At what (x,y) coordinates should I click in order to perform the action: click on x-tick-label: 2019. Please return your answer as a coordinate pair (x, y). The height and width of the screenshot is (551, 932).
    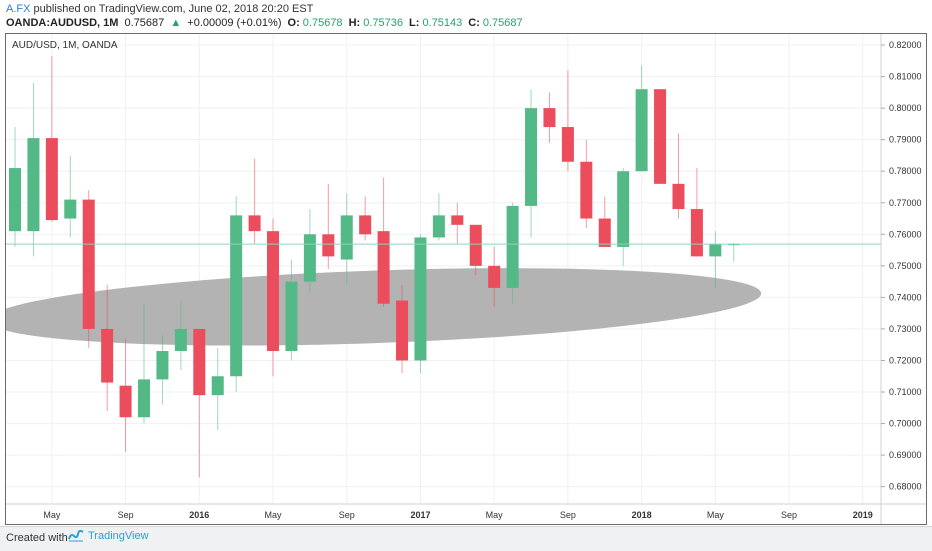
    Looking at the image, I should click on (863, 515).